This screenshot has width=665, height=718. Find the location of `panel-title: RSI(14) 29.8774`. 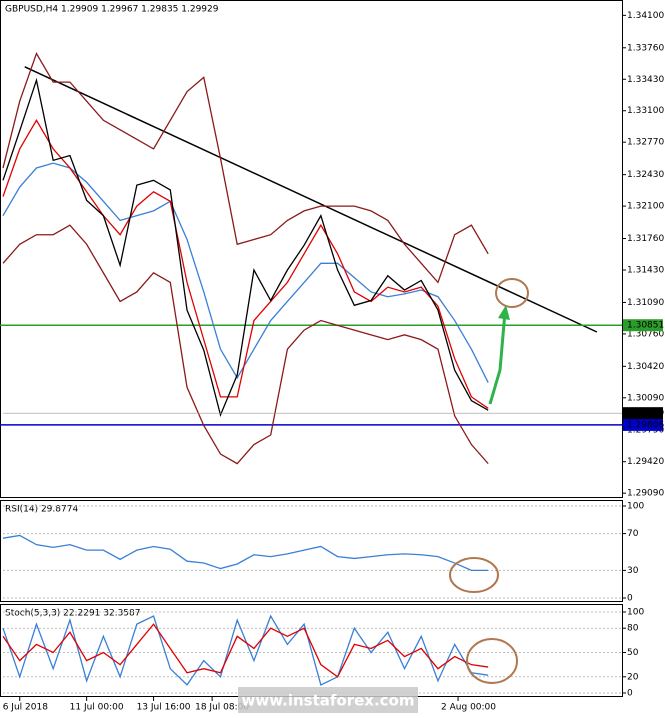

panel-title: RSI(14) 29.8774 is located at coordinates (41, 510).